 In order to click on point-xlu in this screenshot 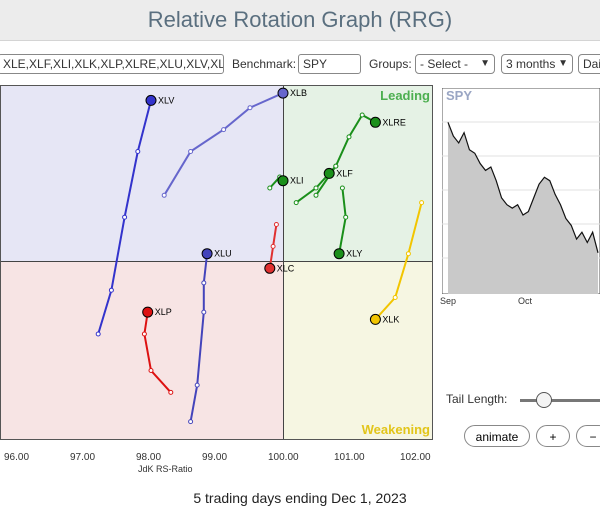, I will do `click(207, 254)`.